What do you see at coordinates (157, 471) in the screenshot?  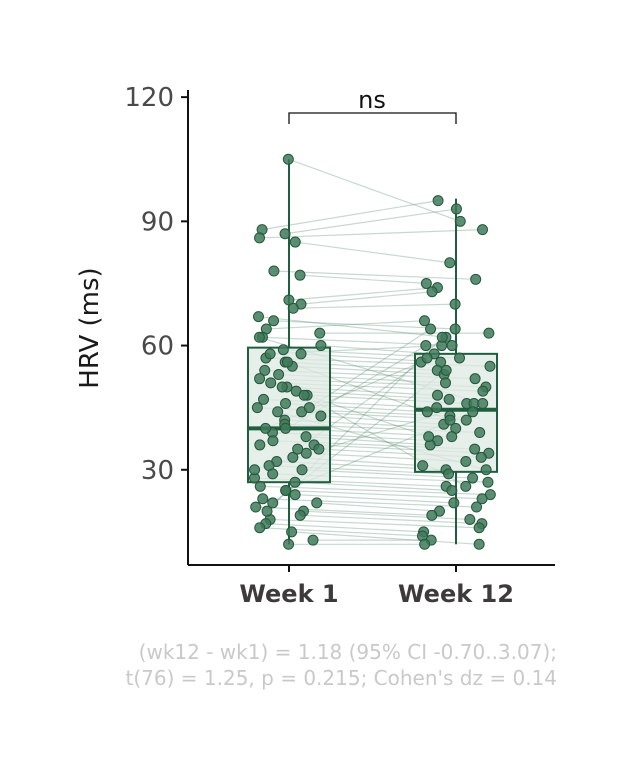 I see `y-tick-label: 30` at bounding box center [157, 471].